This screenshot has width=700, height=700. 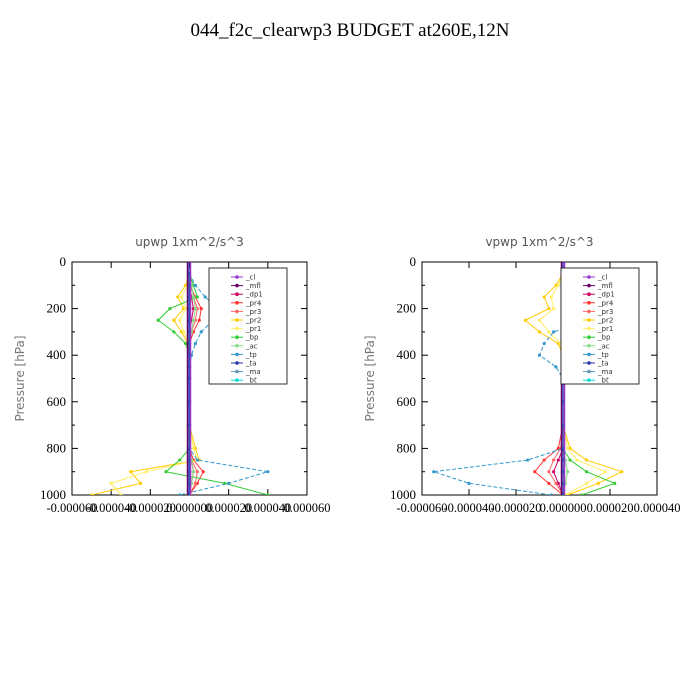 I want to click on x-tick-label: 0.000000, so click(x=563, y=508).